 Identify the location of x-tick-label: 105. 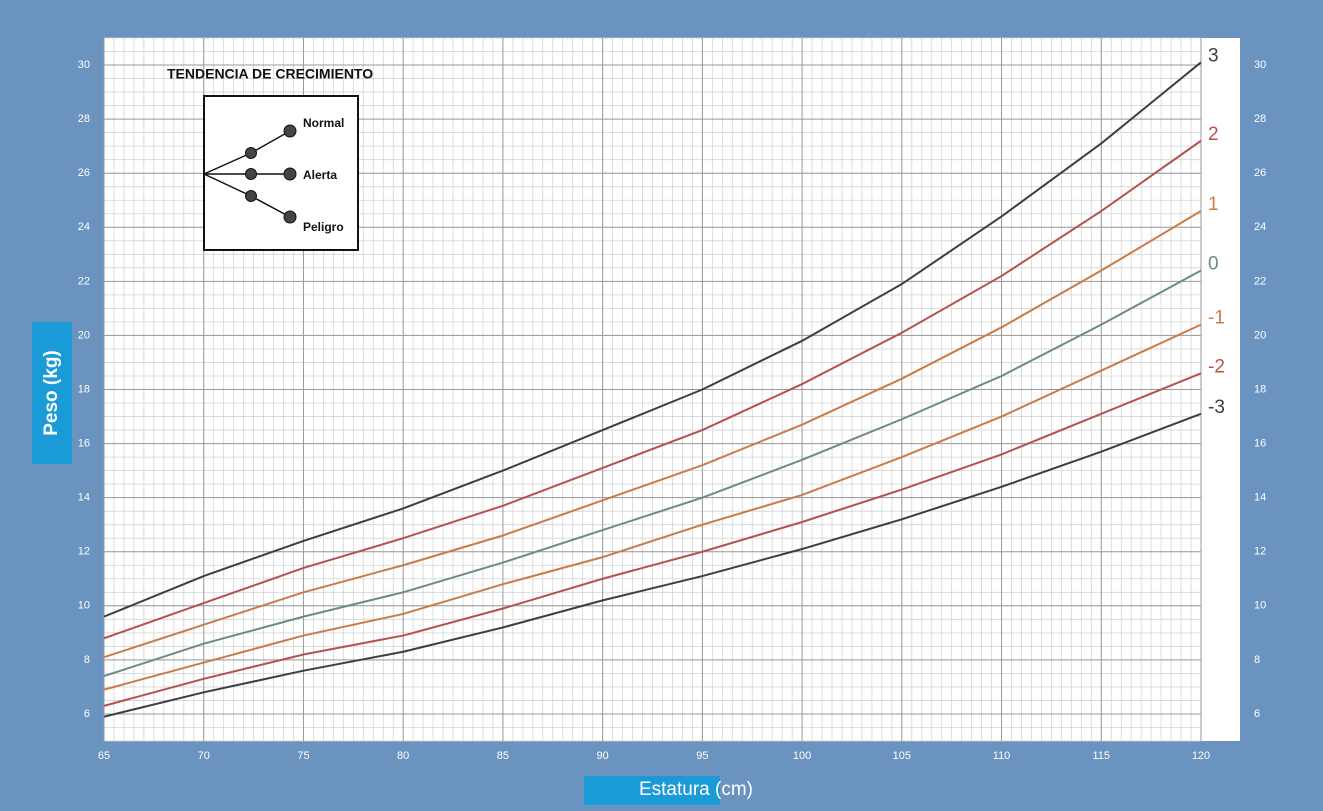
(902, 756).